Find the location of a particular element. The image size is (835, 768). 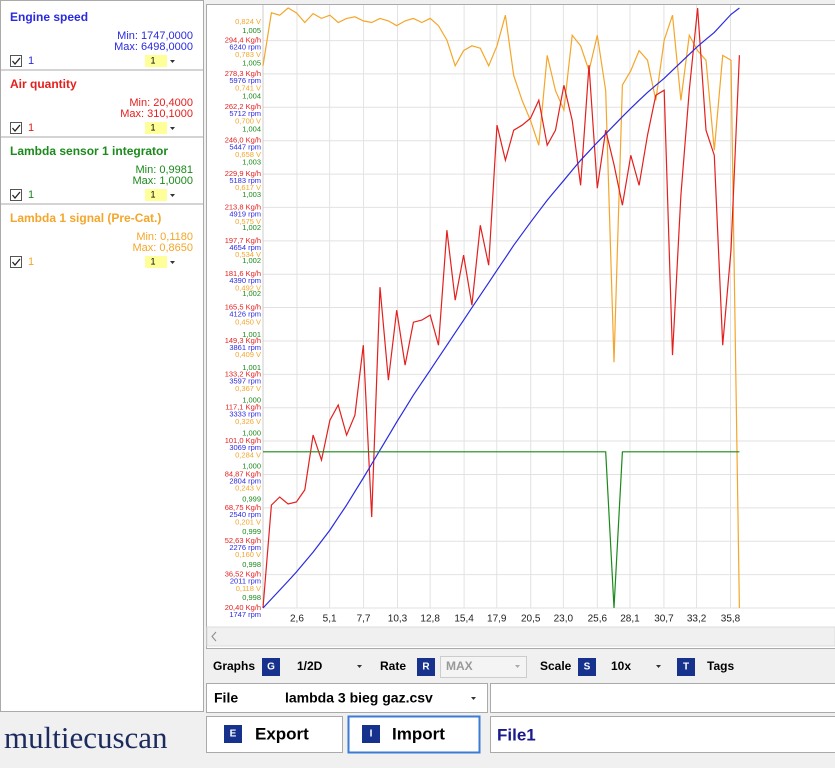

graphs-label: Graphs is located at coordinates (234, 666).